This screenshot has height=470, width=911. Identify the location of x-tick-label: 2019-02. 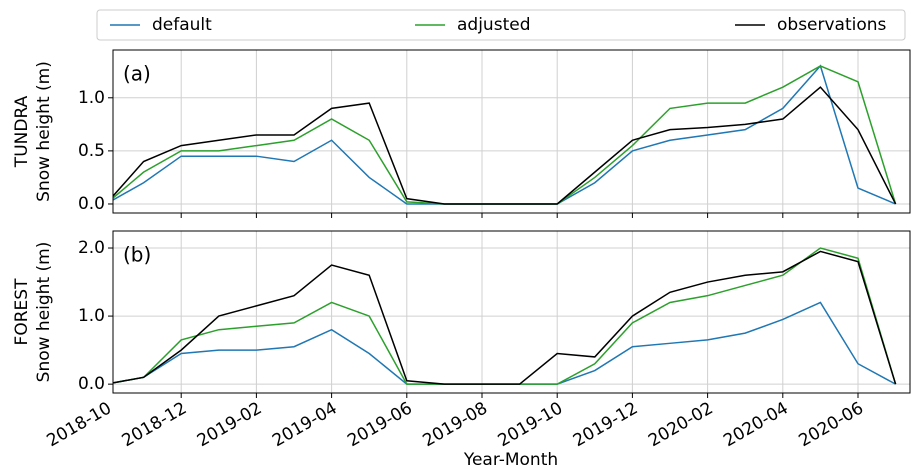
(230, 424).